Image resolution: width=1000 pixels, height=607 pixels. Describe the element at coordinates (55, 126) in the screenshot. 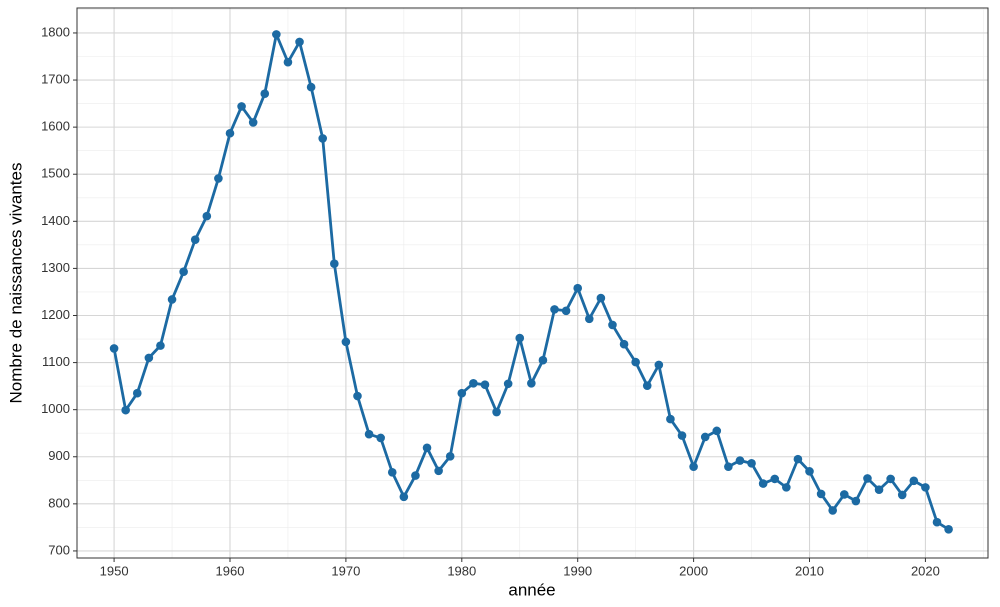

I see `y-tick-label: 1600` at that location.